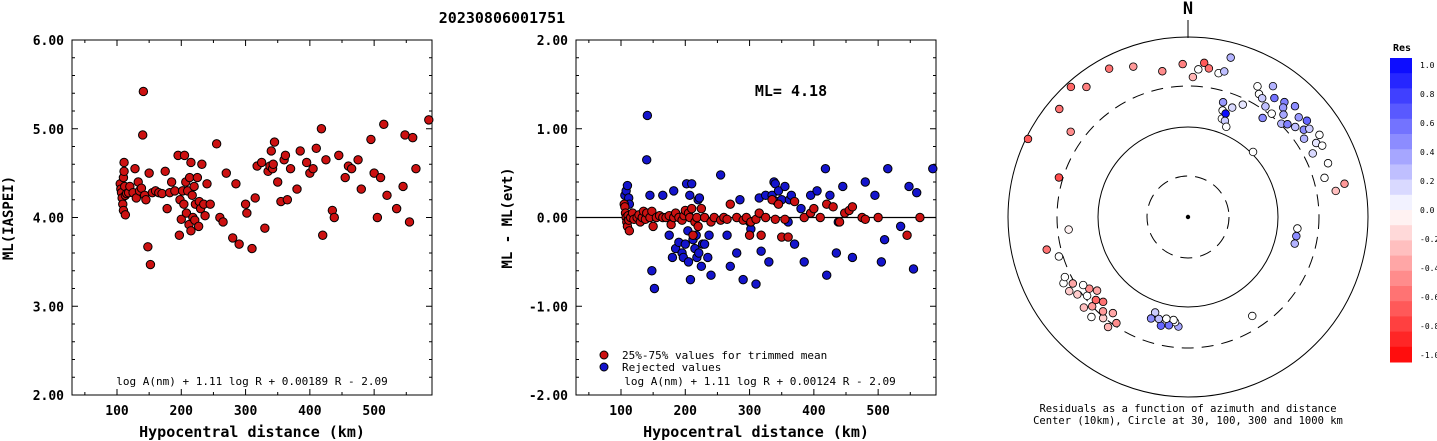 Image resolution: width=1437 pixels, height=441 pixels. I want to click on colorbar-tick-label: -0.4, so click(1428, 268).